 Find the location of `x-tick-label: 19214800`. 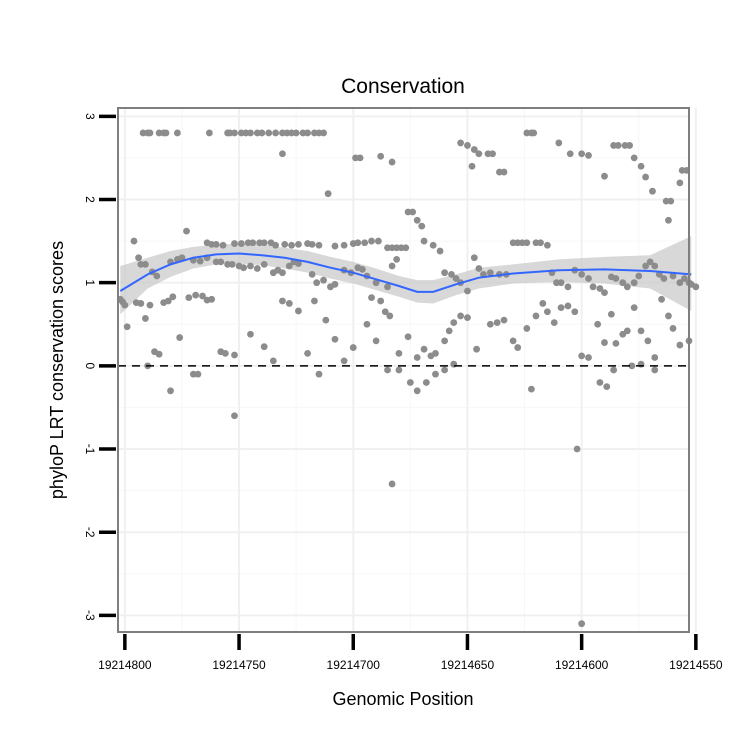

x-tick-label: 19214800 is located at coordinates (125, 665).